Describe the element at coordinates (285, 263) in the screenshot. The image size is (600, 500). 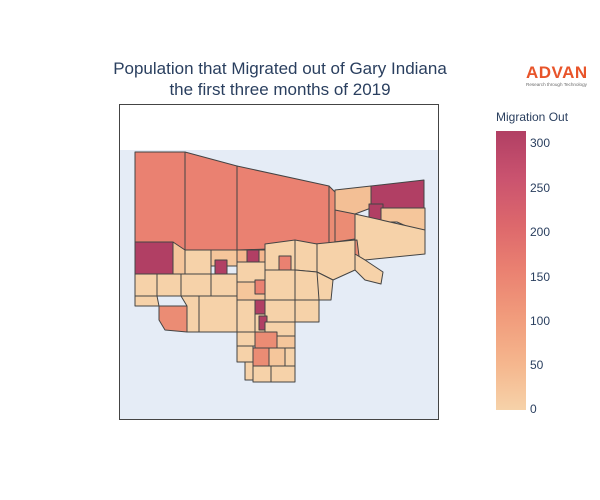
I see `tract-c11` at that location.